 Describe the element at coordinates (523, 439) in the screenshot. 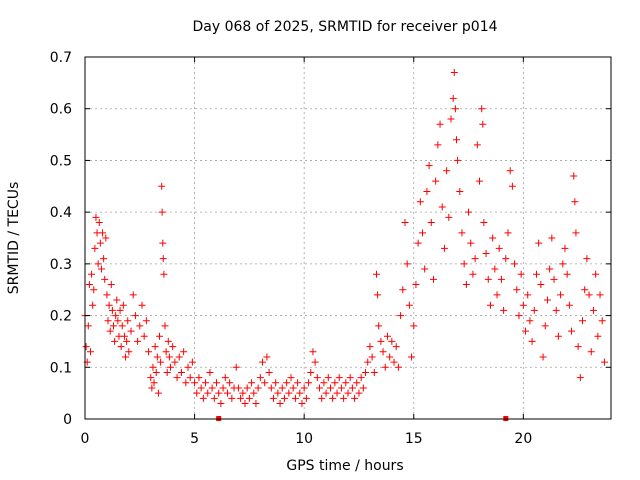

I see `x-tick-label: 20` at that location.